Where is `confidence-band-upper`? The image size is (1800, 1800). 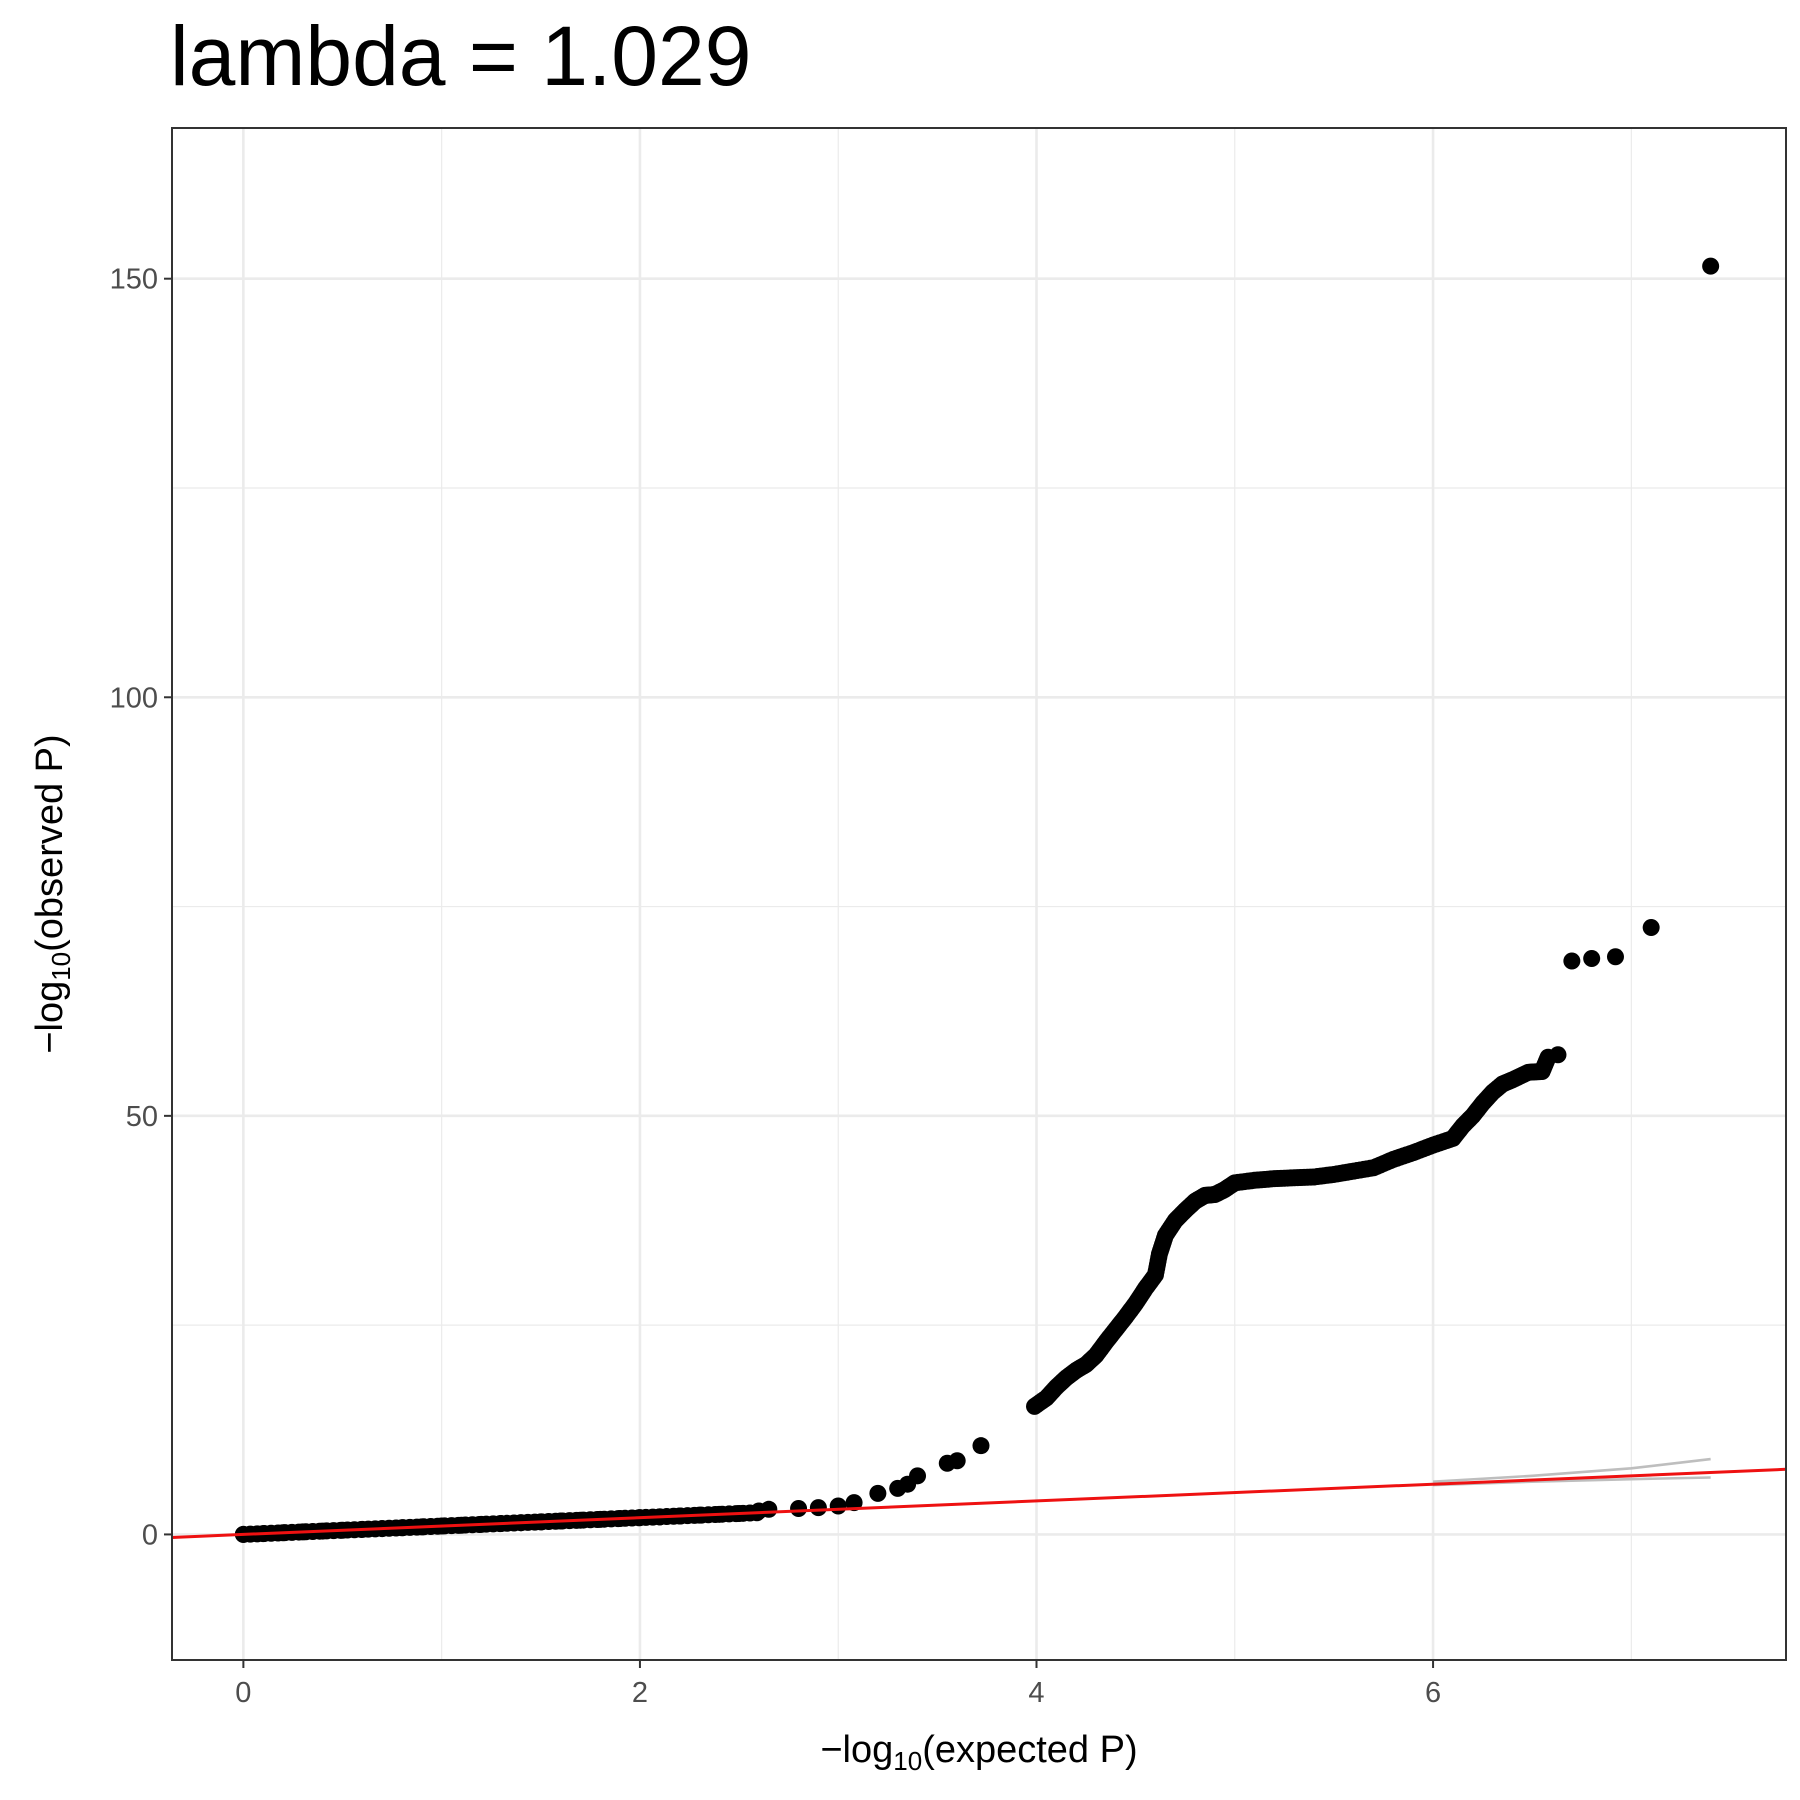
confidence-band-upper is located at coordinates (1571, 1470).